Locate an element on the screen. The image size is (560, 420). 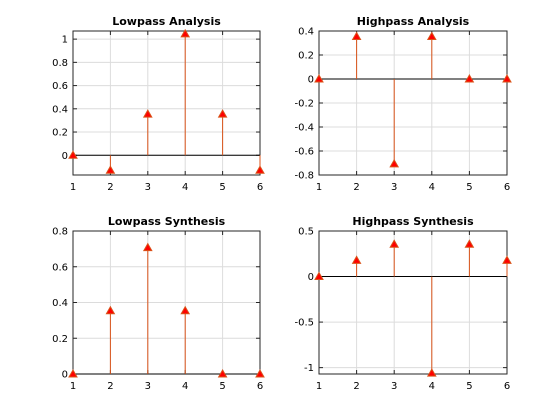
y-tick-label: -0.5 is located at coordinates (304, 323).